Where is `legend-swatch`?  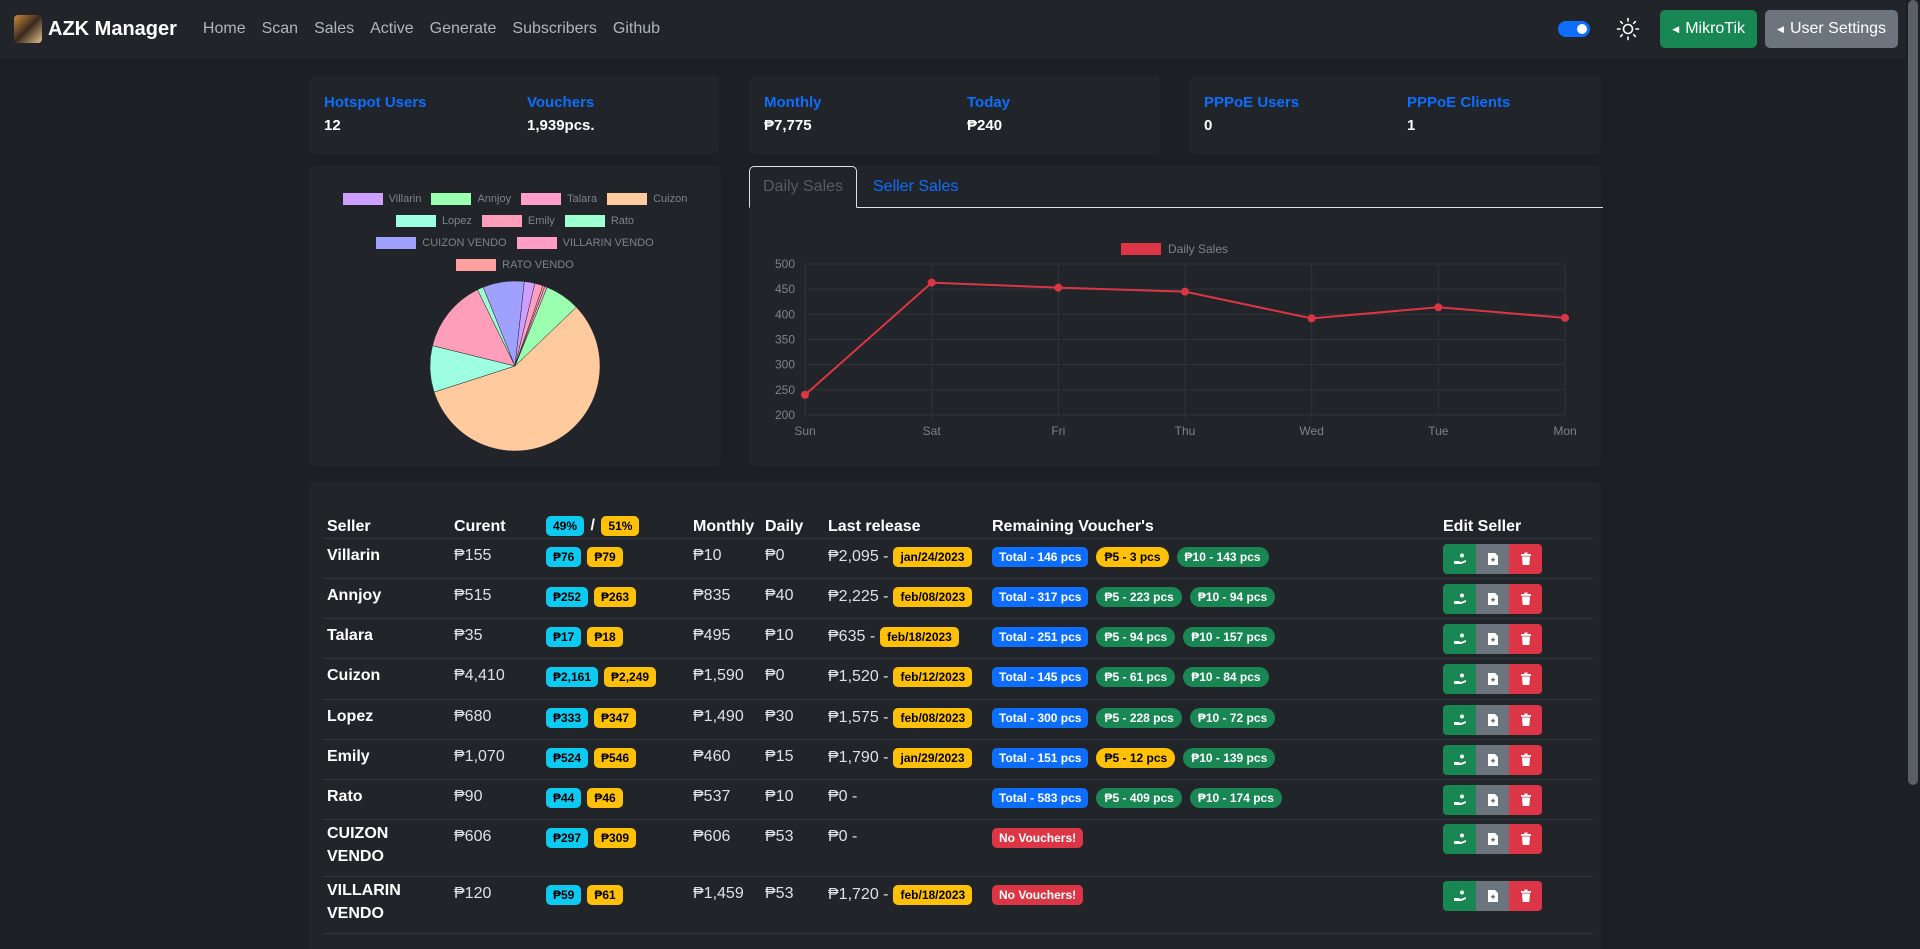 legend-swatch is located at coordinates (541, 199).